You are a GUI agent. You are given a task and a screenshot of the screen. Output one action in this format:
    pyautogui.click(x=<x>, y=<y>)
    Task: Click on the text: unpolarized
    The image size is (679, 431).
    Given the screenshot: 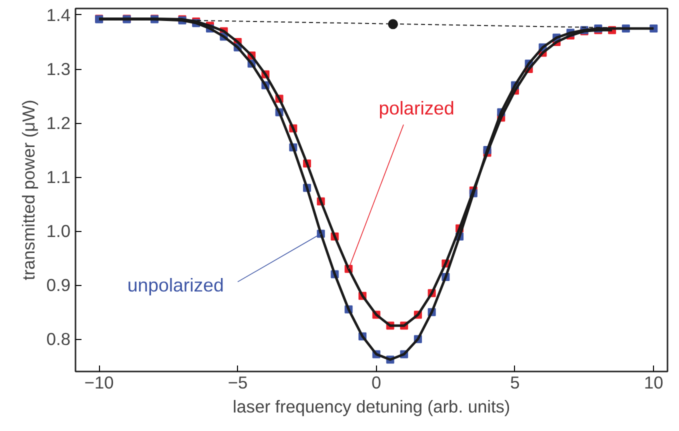 What is the action you would take?
    pyautogui.click(x=175, y=285)
    